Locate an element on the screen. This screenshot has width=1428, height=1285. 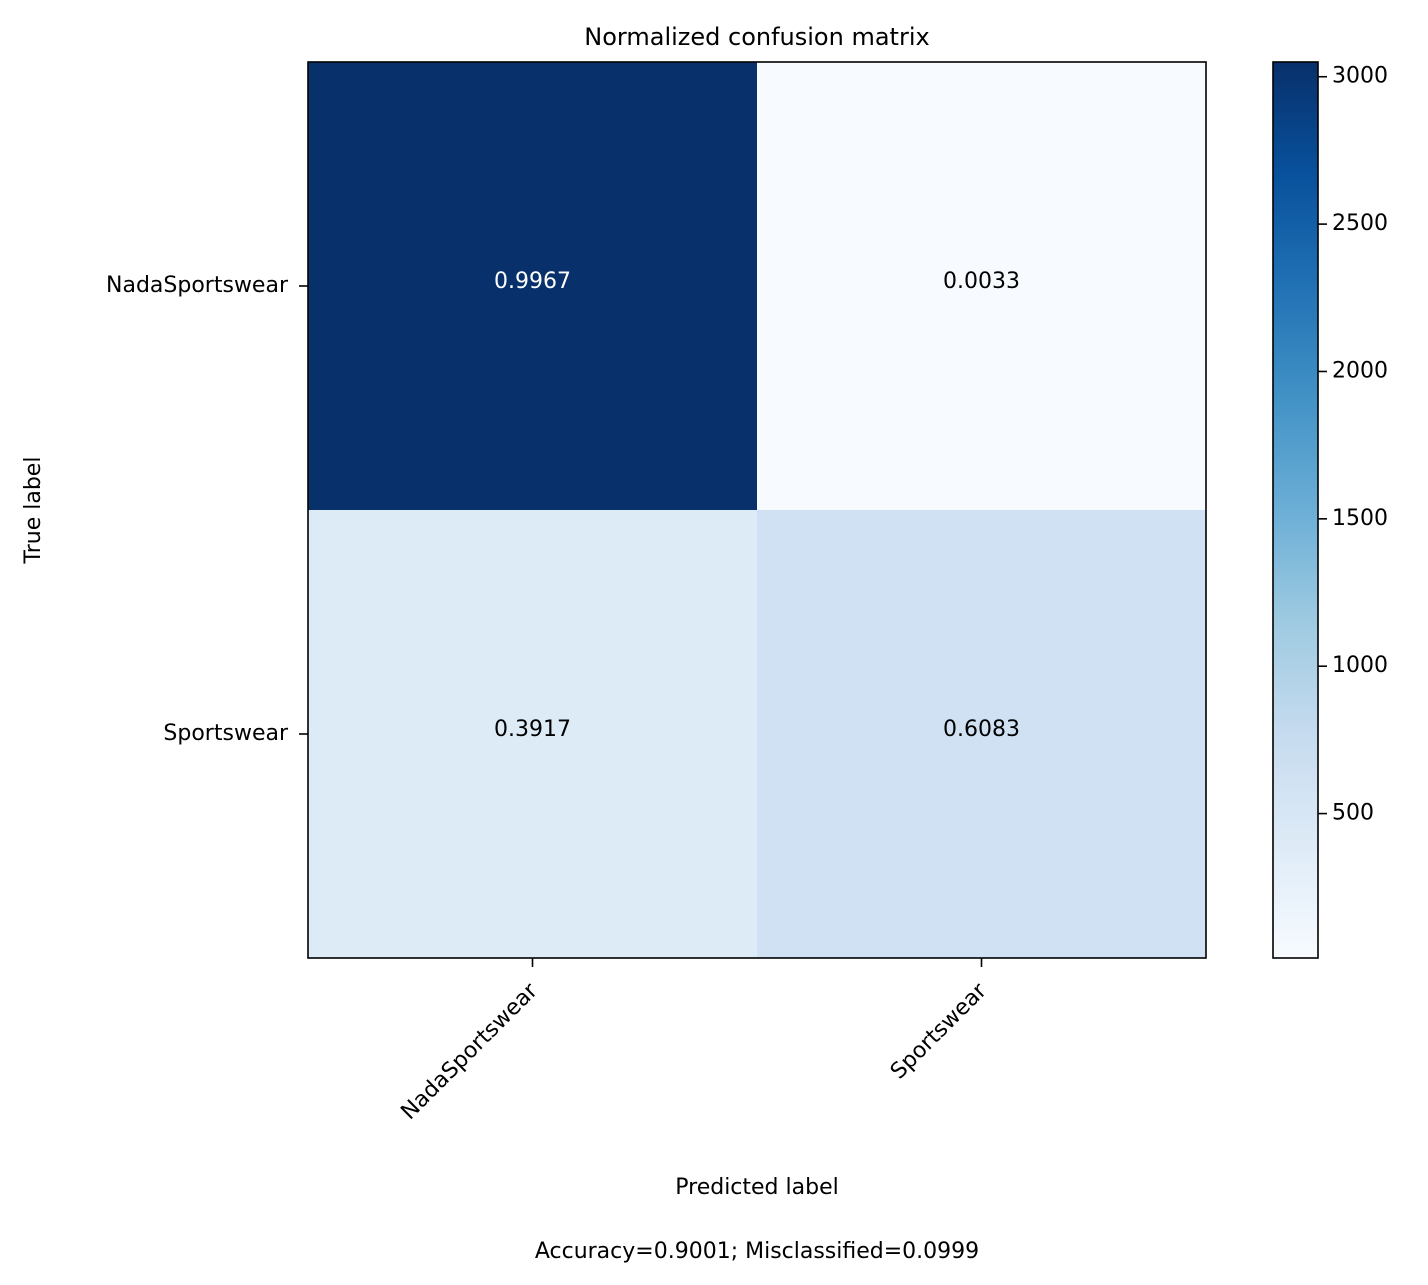
y-axis-label: True label is located at coordinates (33, 511).